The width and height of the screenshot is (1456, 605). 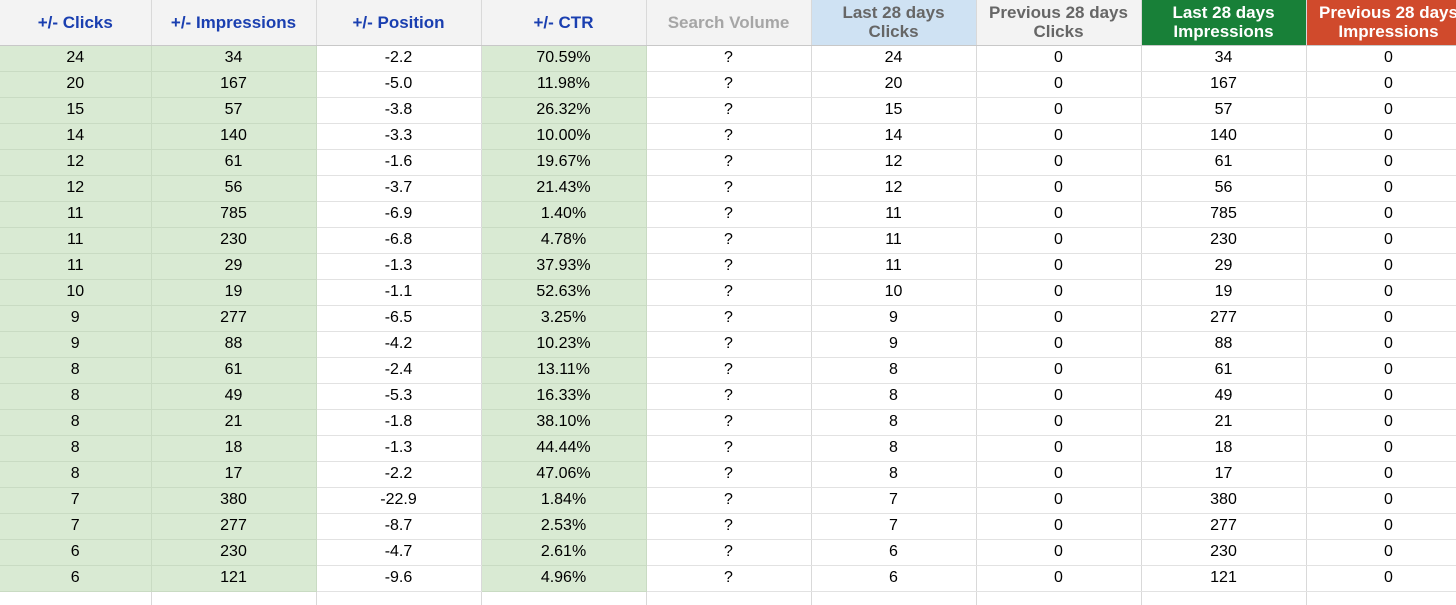 I want to click on table-cell: -1.3, so click(x=399, y=448).